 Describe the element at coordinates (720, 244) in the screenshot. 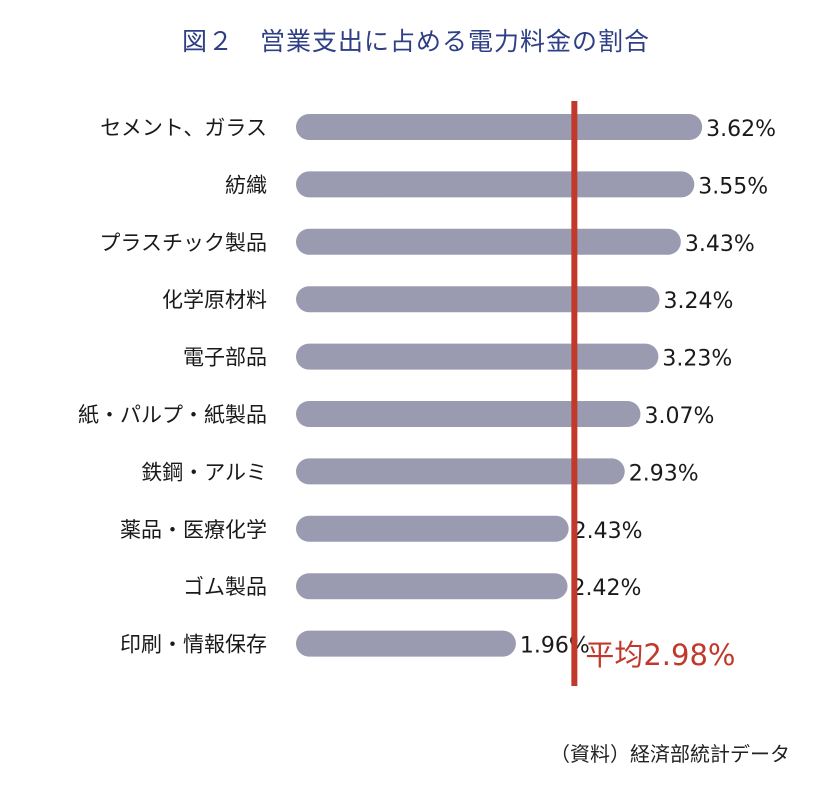

I see `value-label: 3.43%` at that location.